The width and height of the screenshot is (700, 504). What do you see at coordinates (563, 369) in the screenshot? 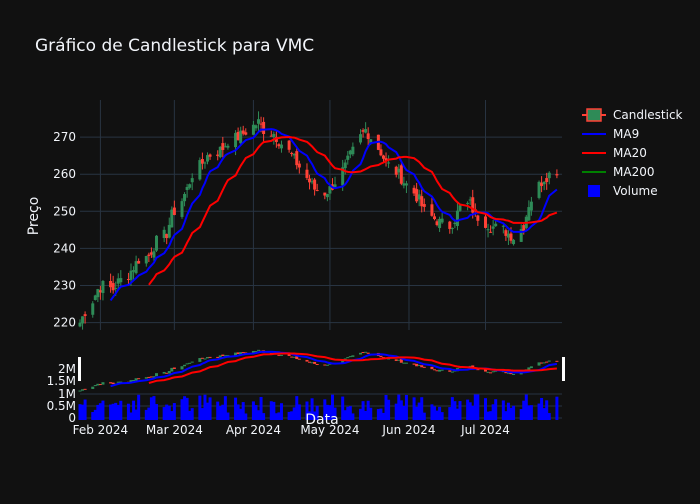
I see `range-handle-right` at bounding box center [563, 369].